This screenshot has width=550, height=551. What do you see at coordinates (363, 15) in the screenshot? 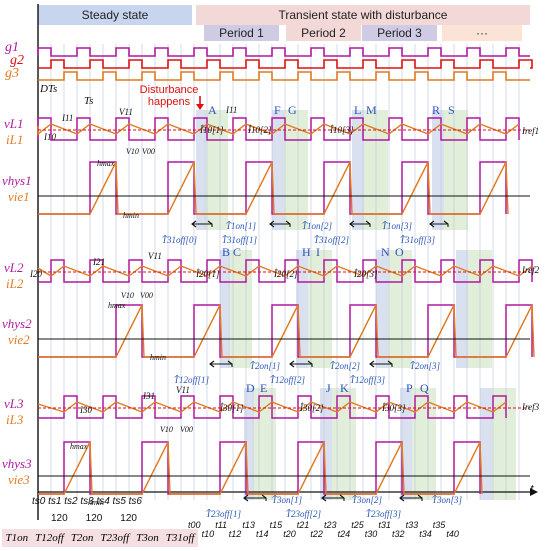
I see `transient-state-title: Transient state with disturbance` at bounding box center [363, 15].